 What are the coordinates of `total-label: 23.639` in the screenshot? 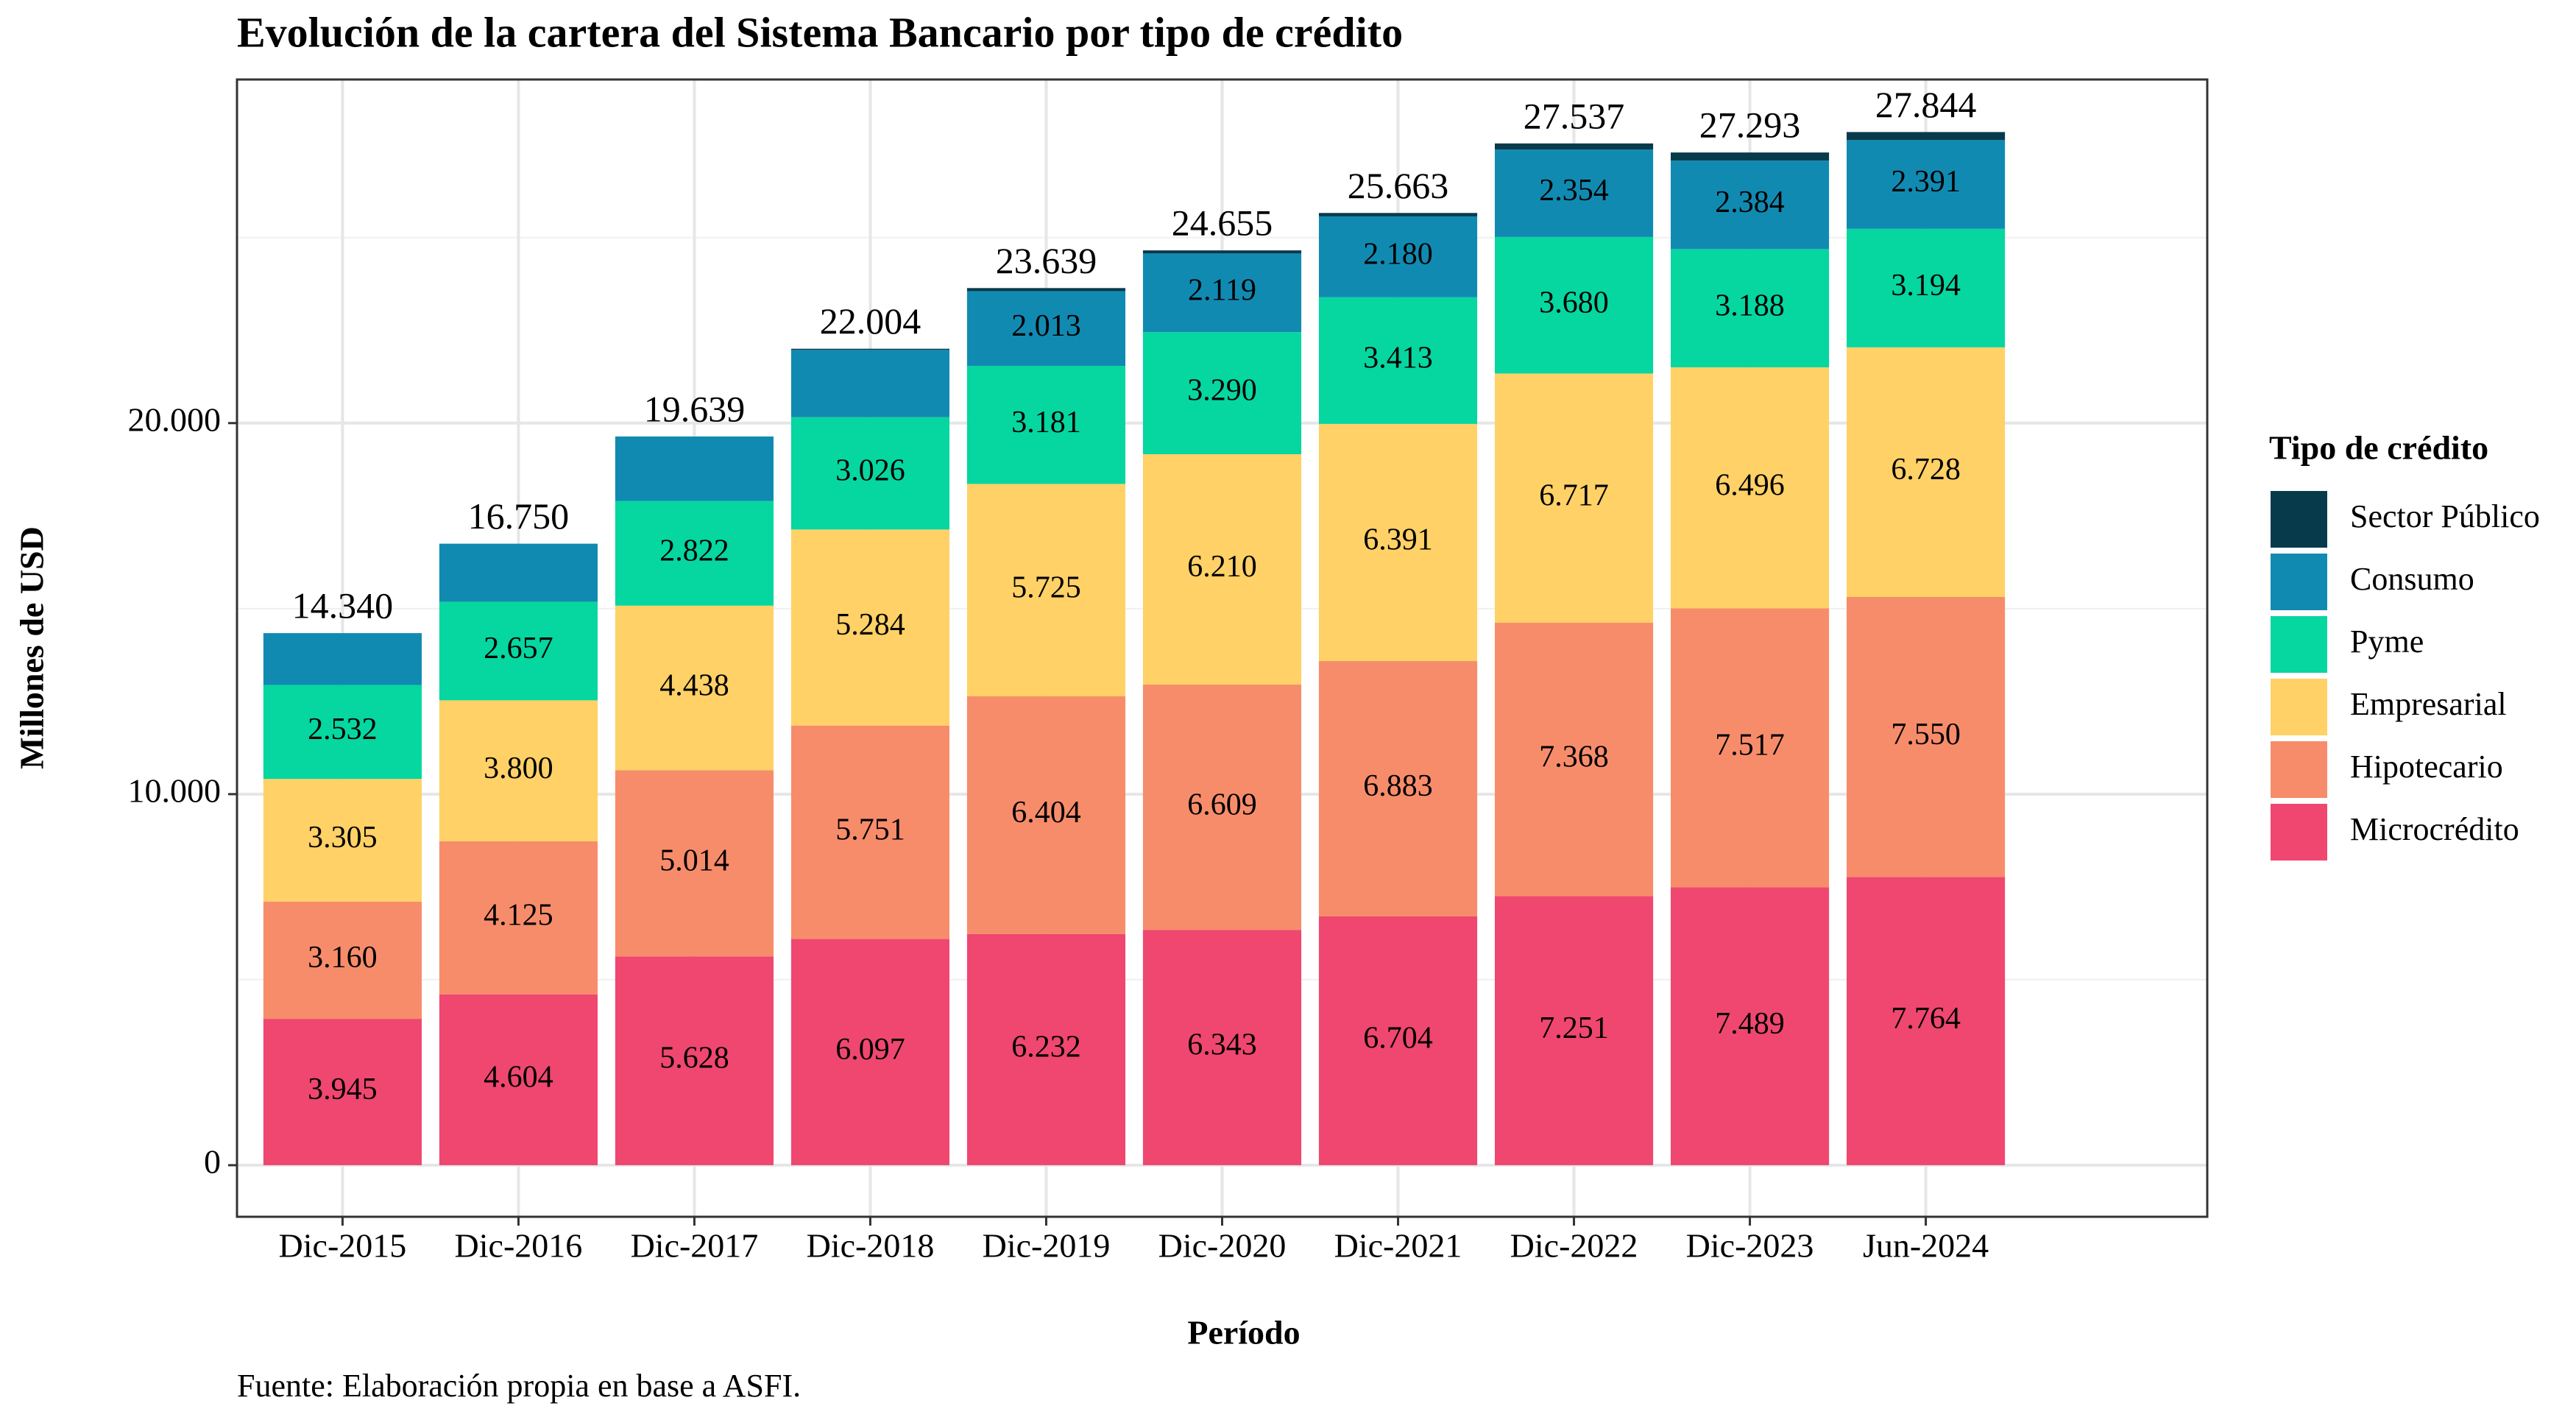 It's located at (1046, 260).